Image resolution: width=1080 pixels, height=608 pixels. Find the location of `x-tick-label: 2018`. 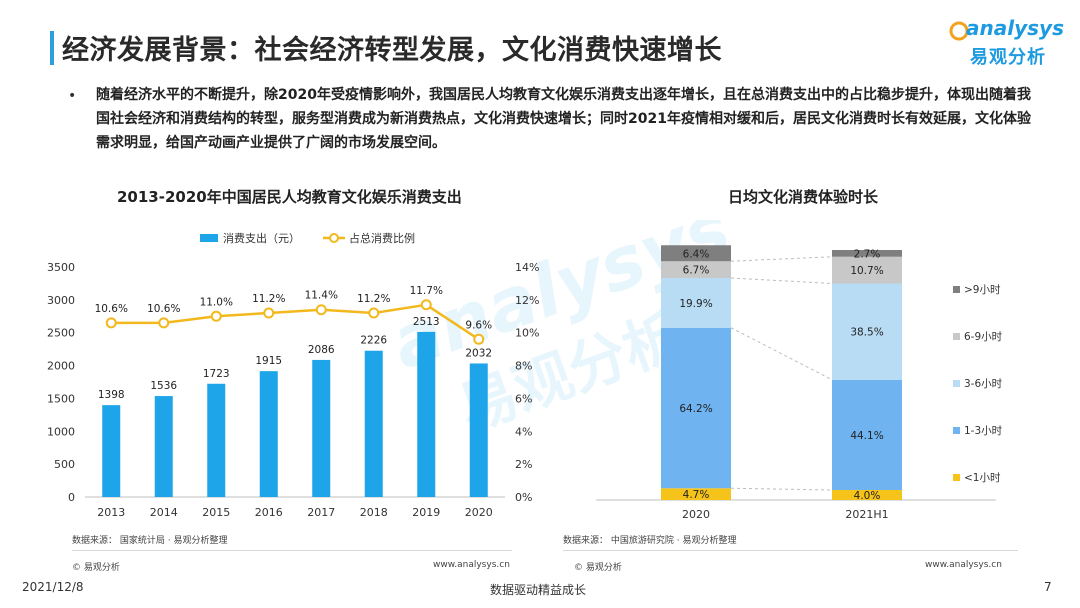

x-tick-label: 2018 is located at coordinates (374, 512).